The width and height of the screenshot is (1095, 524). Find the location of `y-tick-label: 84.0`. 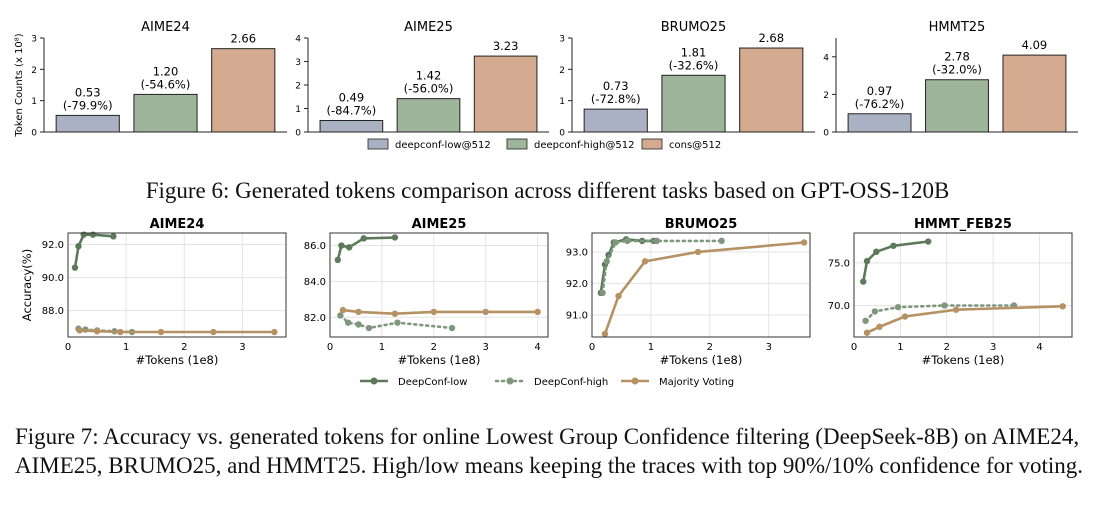

y-tick-label: 84.0 is located at coordinates (315, 282).